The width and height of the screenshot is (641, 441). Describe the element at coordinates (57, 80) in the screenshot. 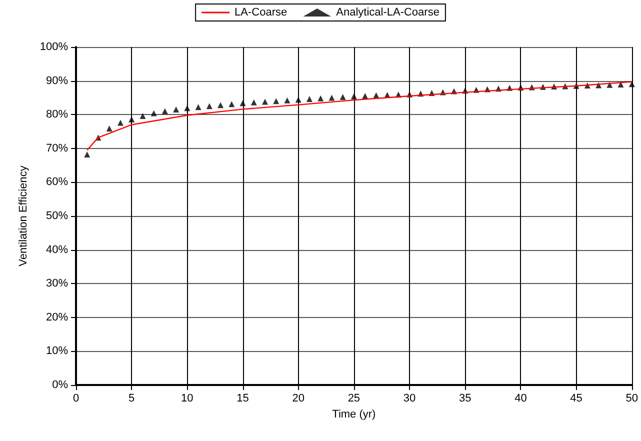

I see `y-tick-label: 90%` at that location.